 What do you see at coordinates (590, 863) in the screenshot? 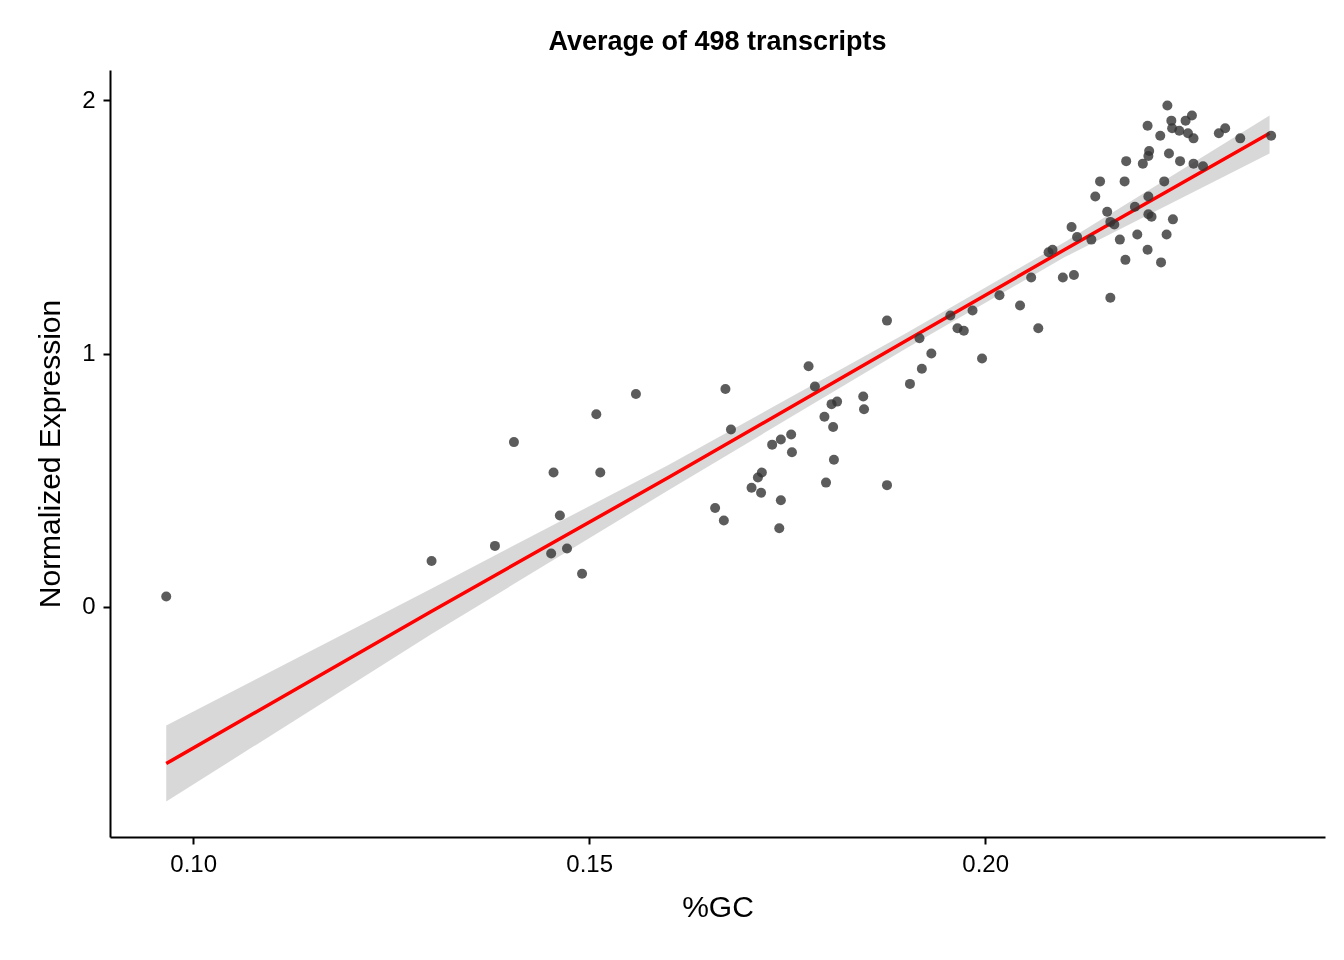
I see `x-tick-label: 0.15` at bounding box center [590, 863].